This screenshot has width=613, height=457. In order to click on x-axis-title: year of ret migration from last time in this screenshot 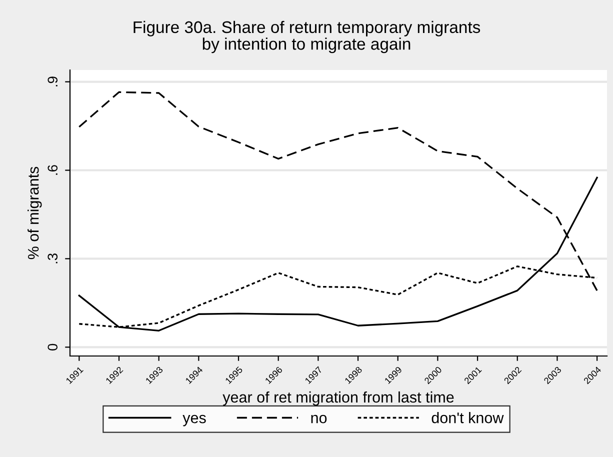, I will do `click(338, 398)`.